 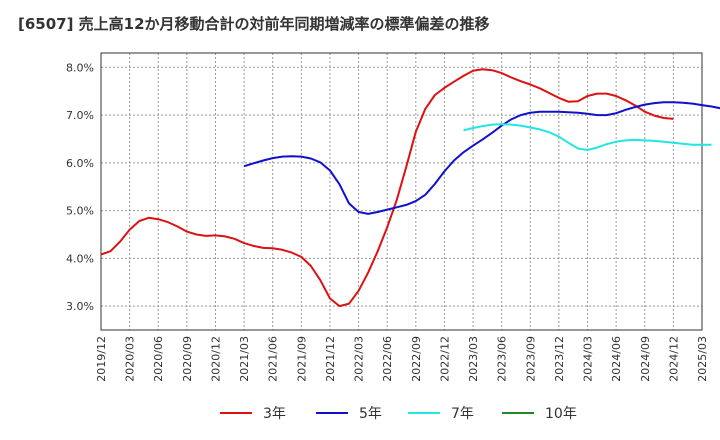 What do you see at coordinates (187, 359) in the screenshot?
I see `x-tick-label: 2020/09` at bounding box center [187, 359].